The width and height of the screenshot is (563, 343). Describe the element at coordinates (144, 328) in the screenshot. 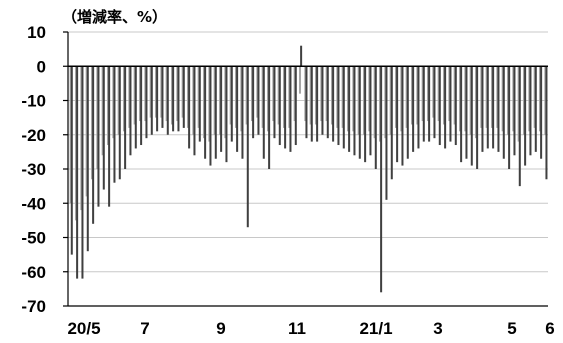

I see `x-tick-label: 7` at that location.